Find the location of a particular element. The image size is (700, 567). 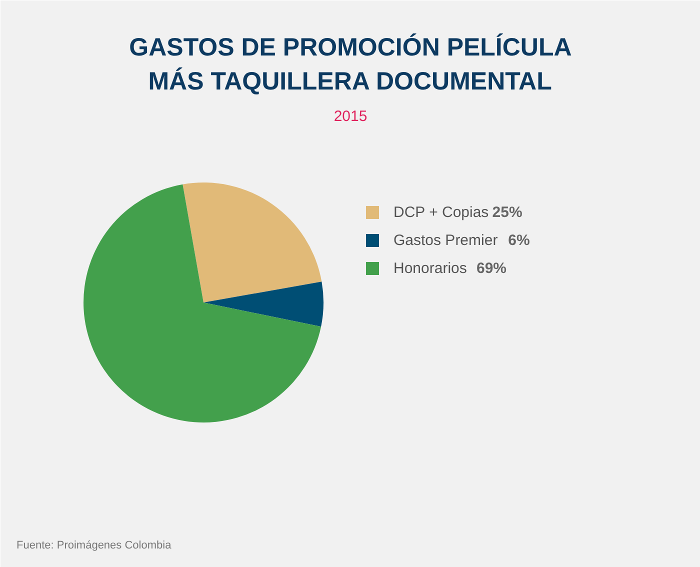

chart-title: GASTOS DE PROMOCIÓN PELÍCULA MÁS TAQUILLERA DOCUMENTAL is located at coordinates (350, 64).